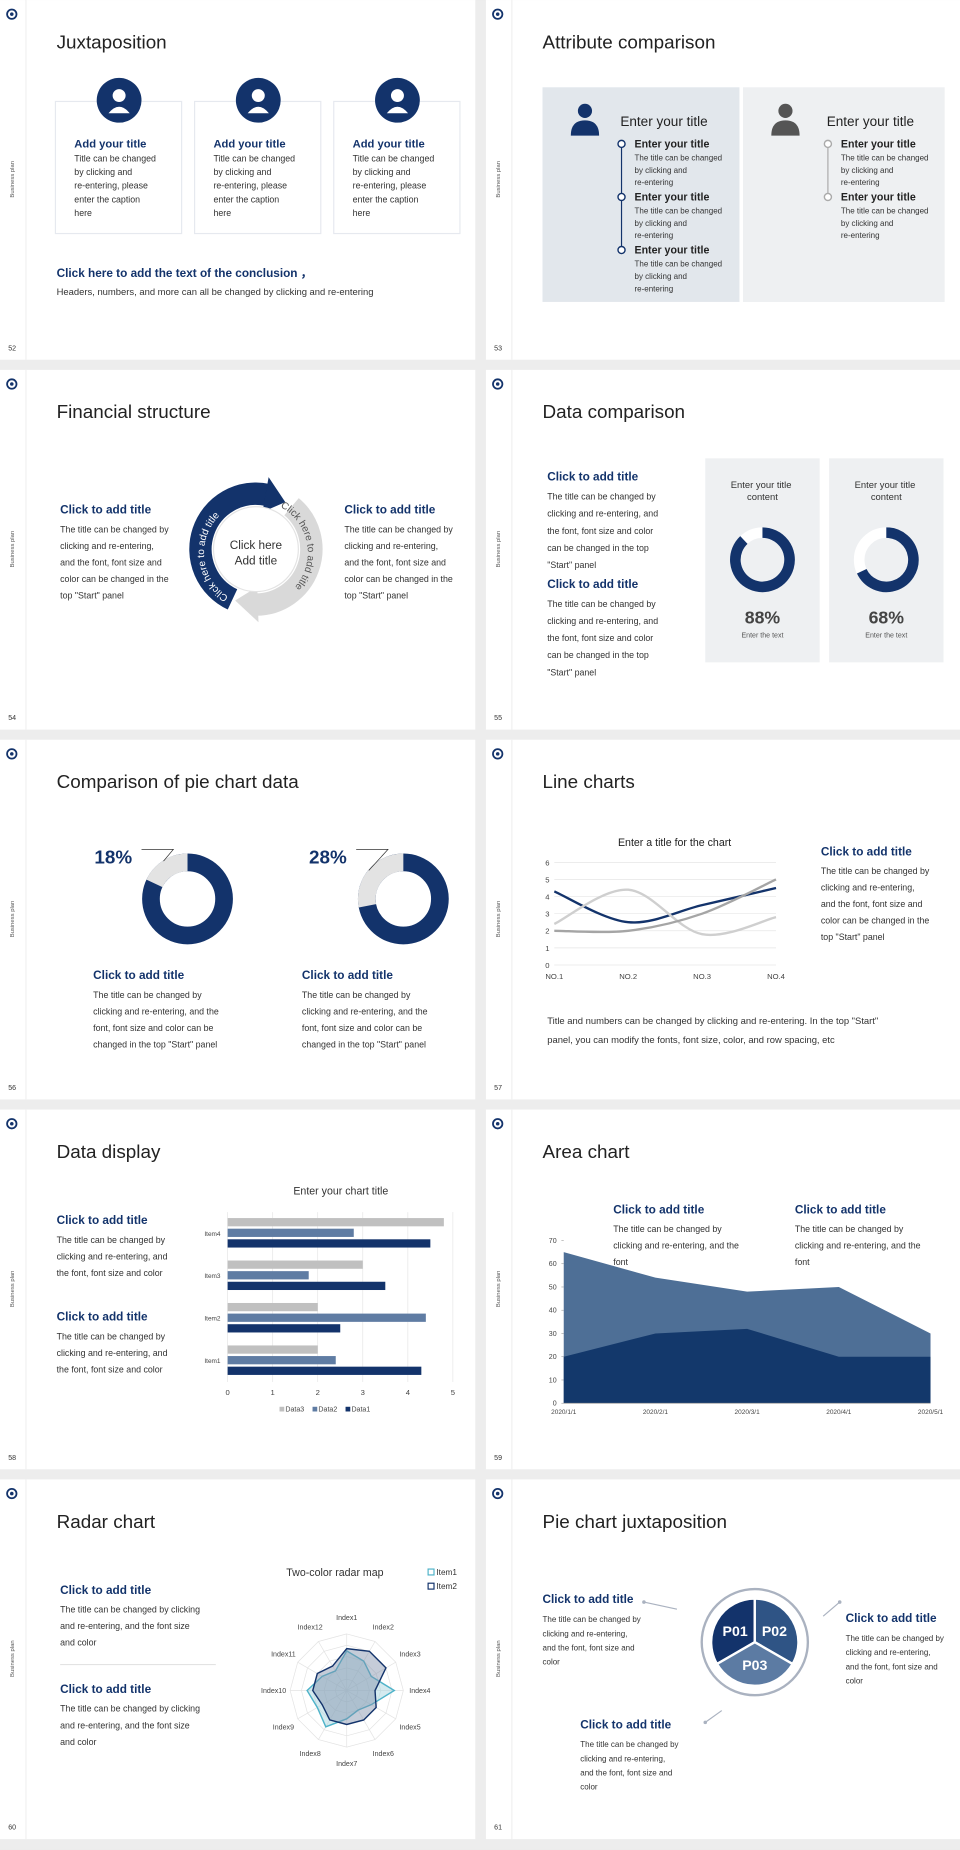 The image size is (960, 1850). Describe the element at coordinates (361, 1666) in the screenshot. I see `spoke` at that location.